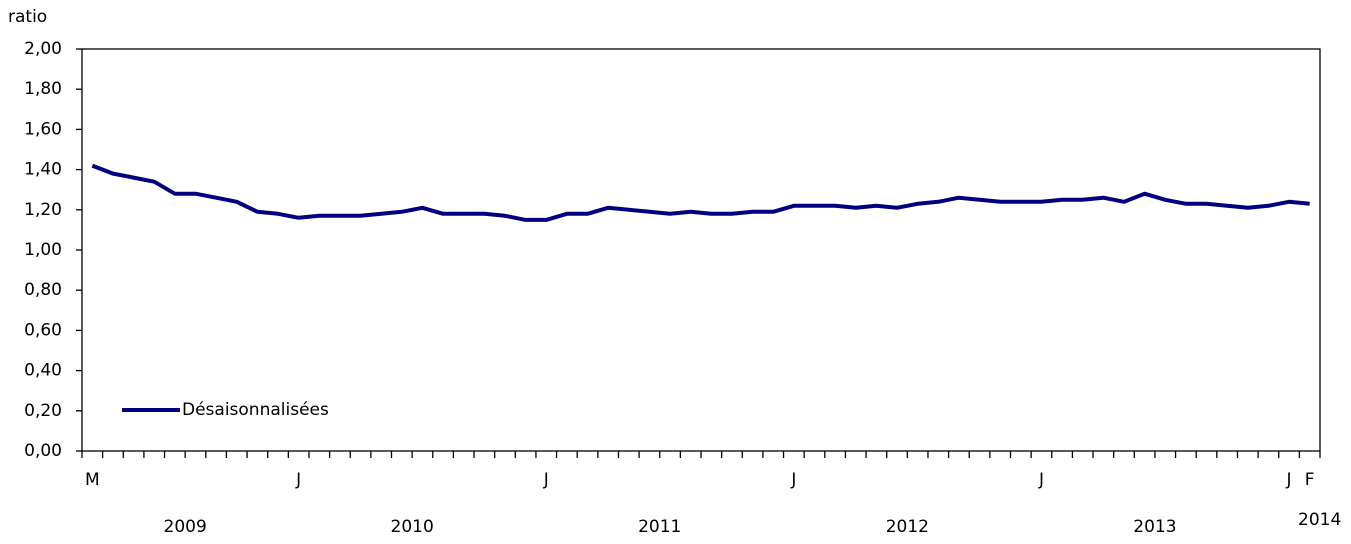  I want to click on year-label: 2014, so click(1319, 520).